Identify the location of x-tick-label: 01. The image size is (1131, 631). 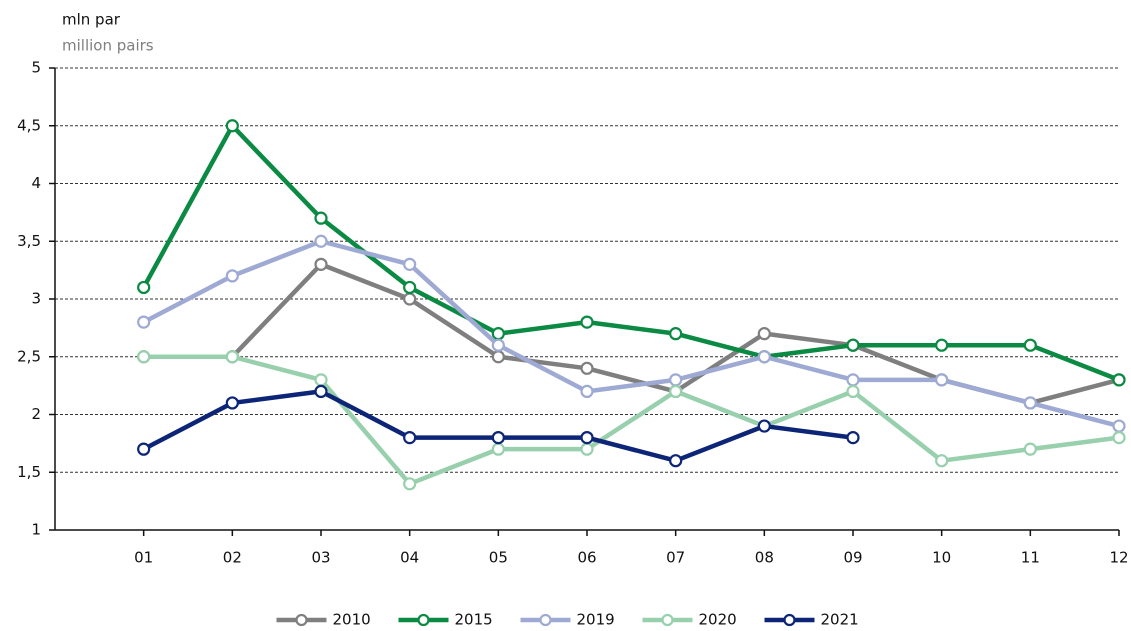
(143, 558).